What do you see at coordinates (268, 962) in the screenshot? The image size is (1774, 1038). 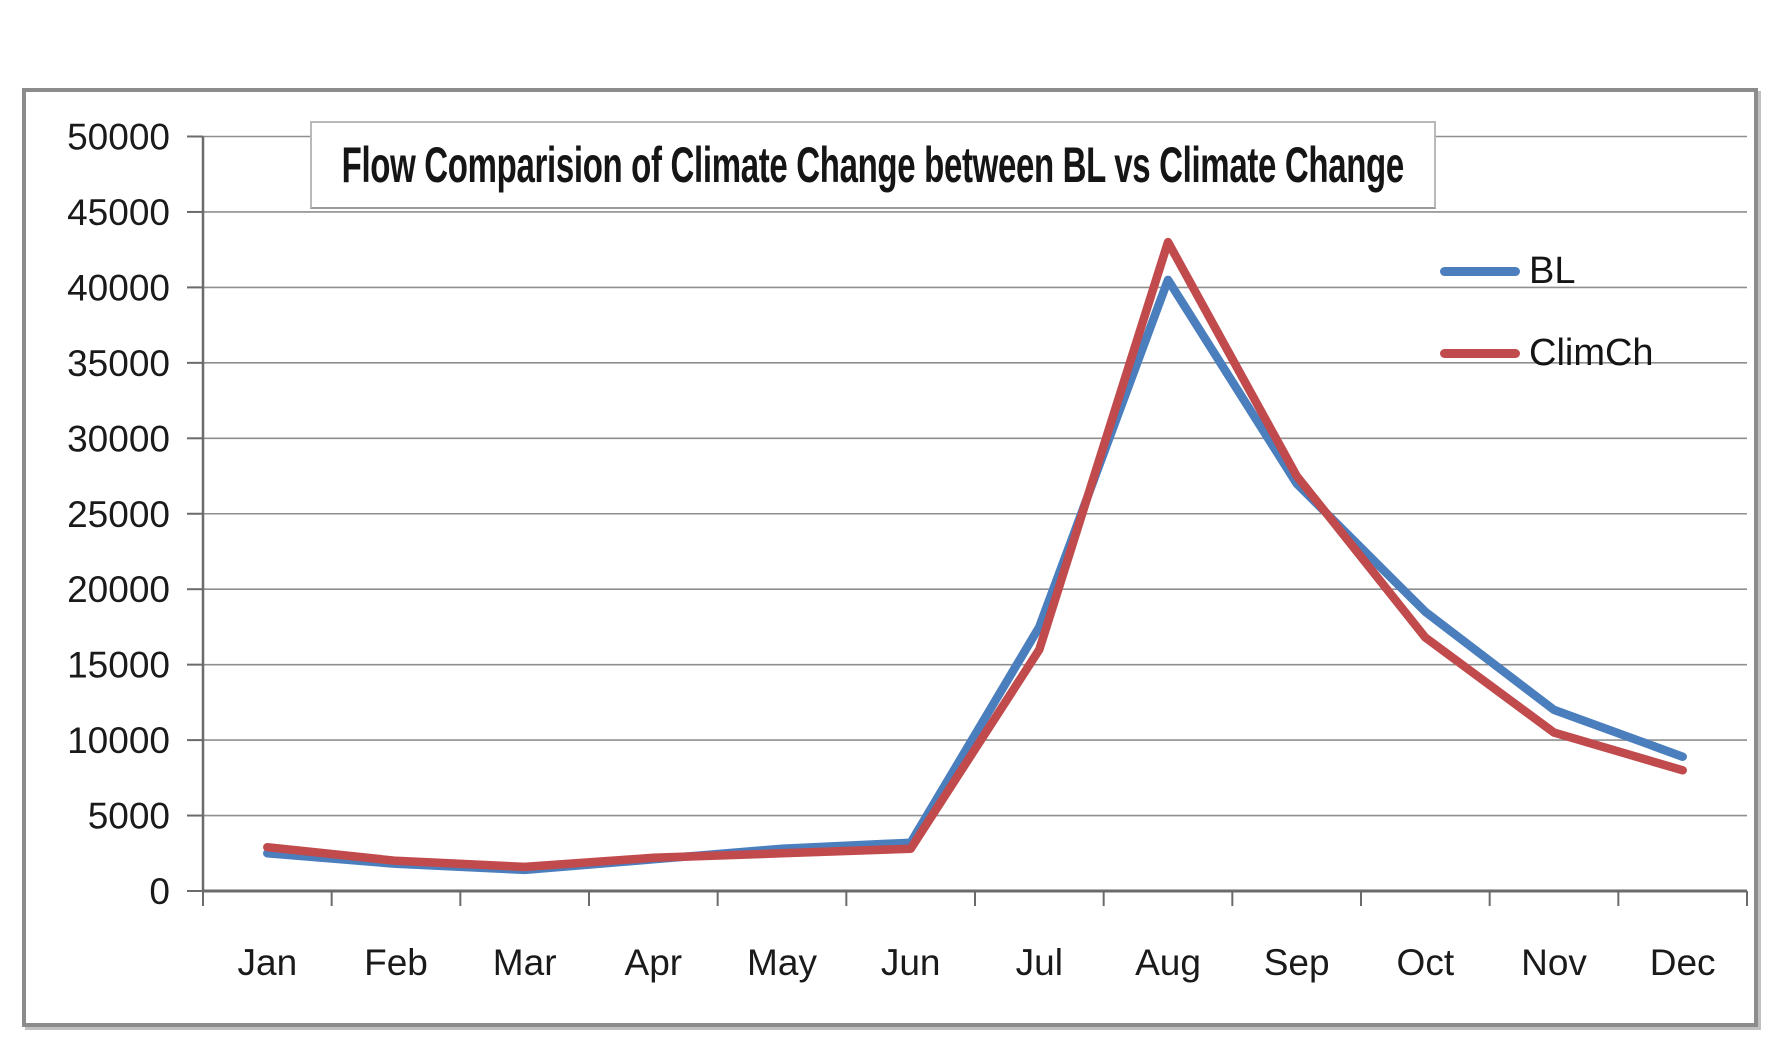 I see `x-axis-label: Jan` at bounding box center [268, 962].